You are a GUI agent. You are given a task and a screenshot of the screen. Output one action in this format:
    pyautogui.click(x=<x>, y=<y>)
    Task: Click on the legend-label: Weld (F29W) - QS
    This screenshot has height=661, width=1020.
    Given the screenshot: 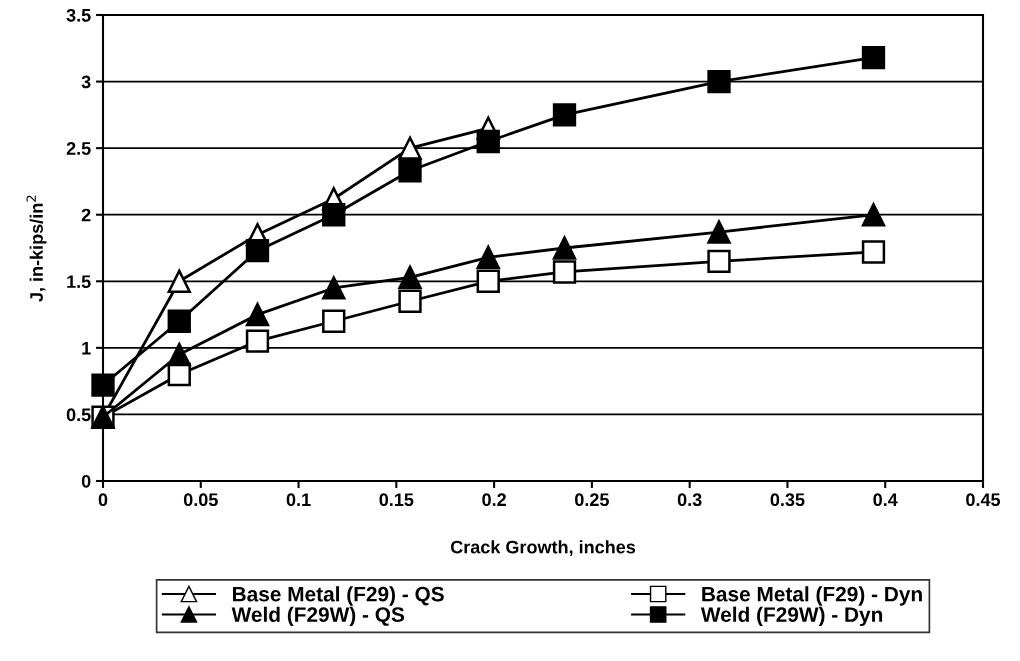 What is the action you would take?
    pyautogui.click(x=318, y=616)
    